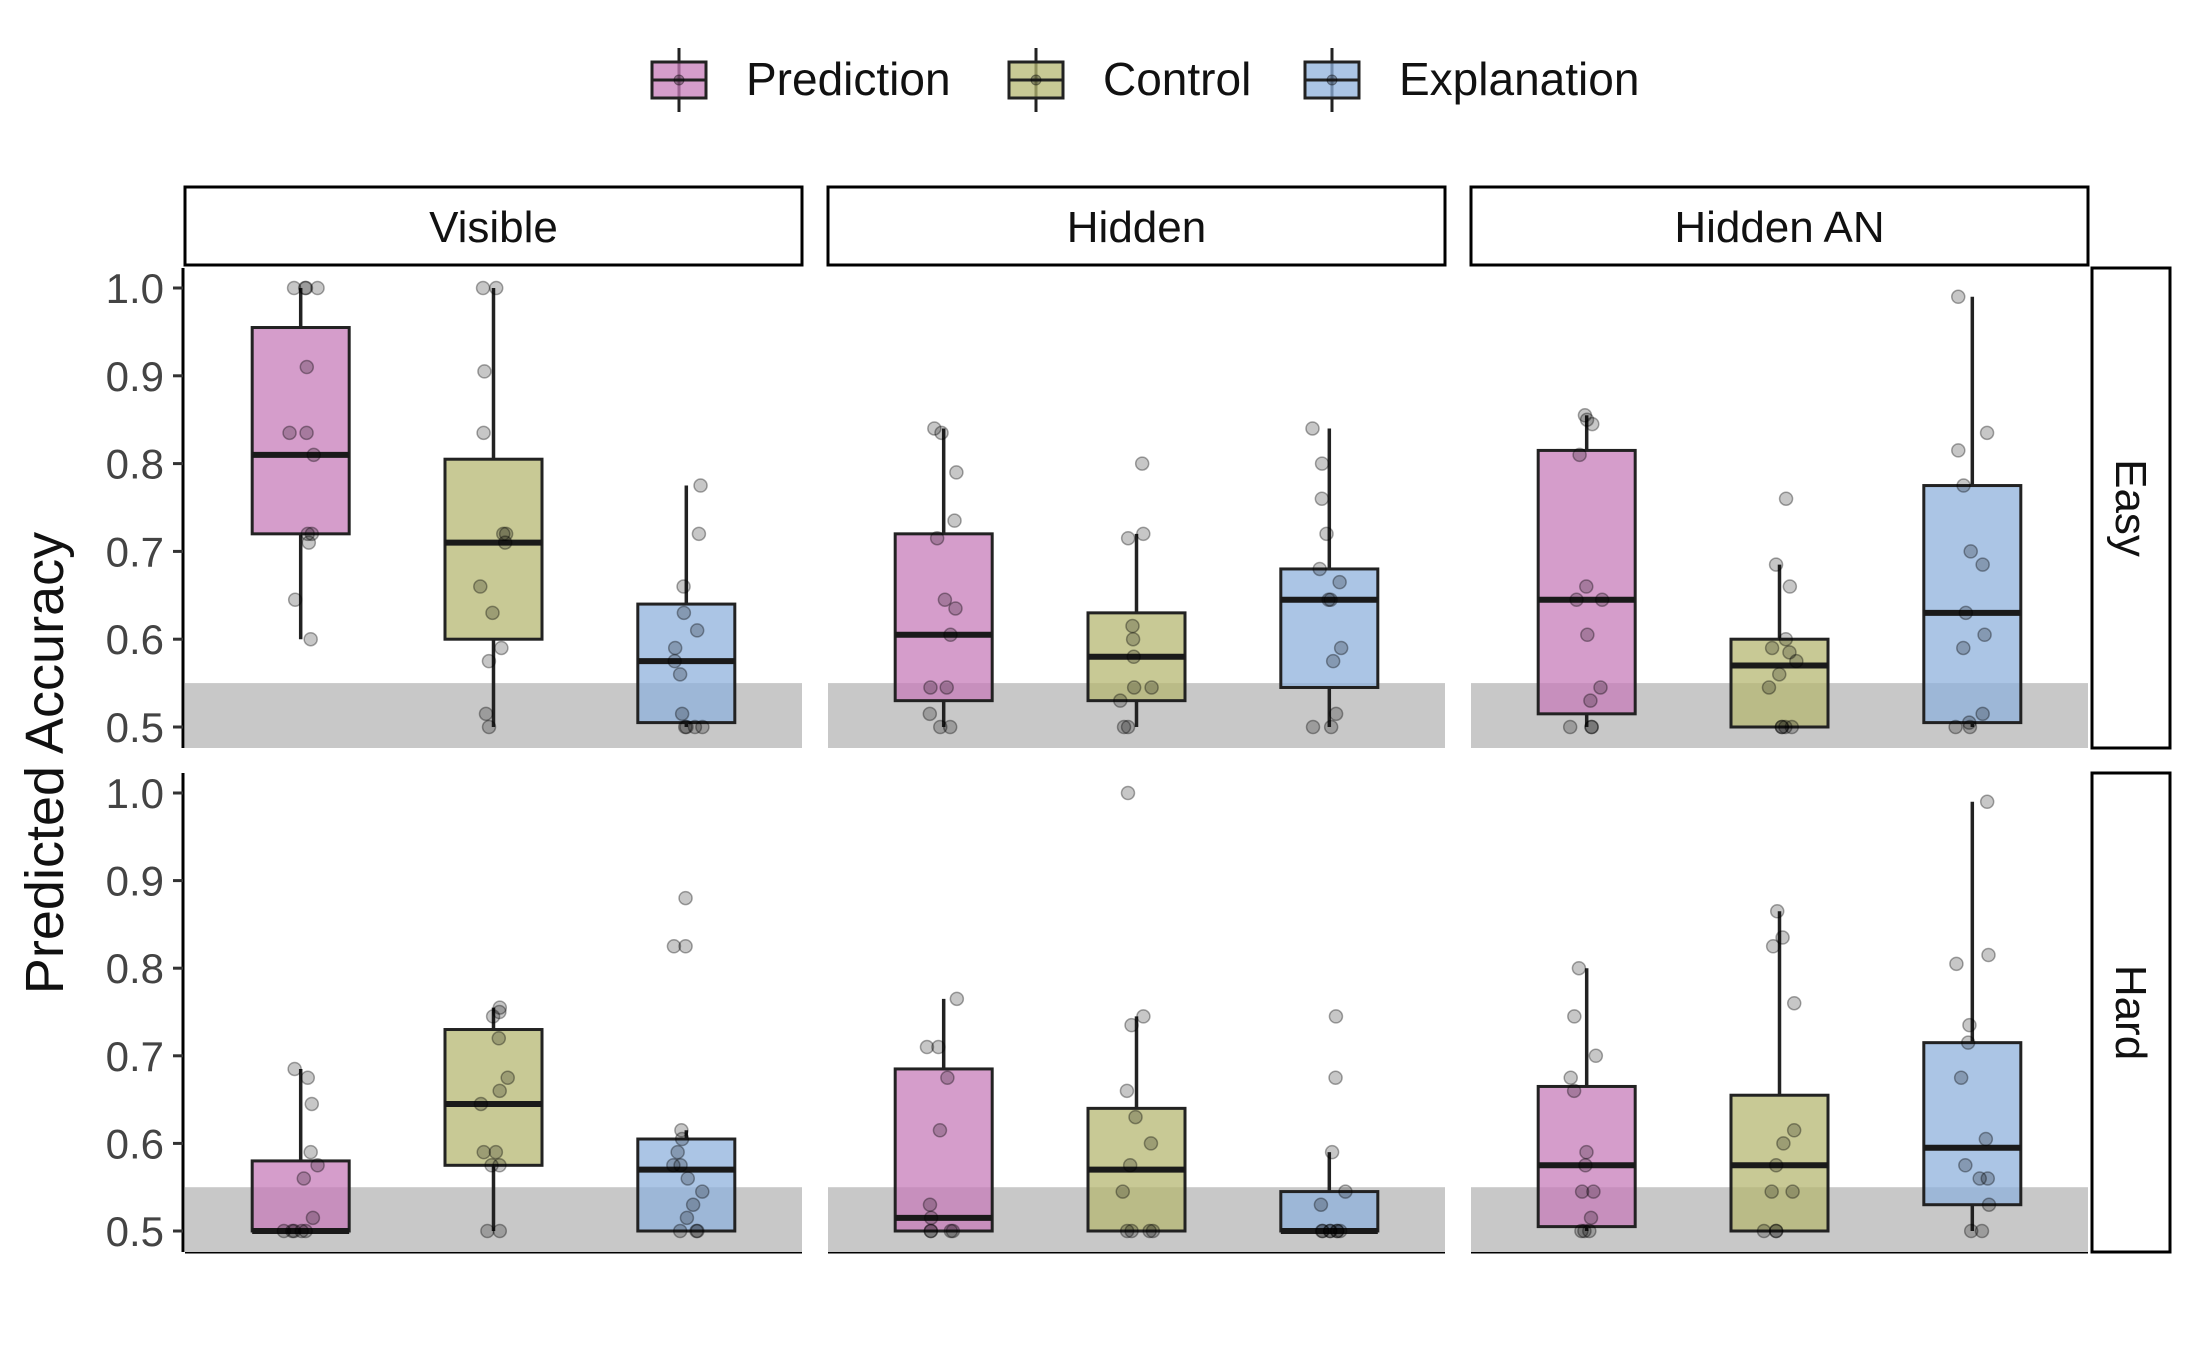 The width and height of the screenshot is (2194, 1356). I want to click on panel-hard-hidden-an, so click(1779, 1023).